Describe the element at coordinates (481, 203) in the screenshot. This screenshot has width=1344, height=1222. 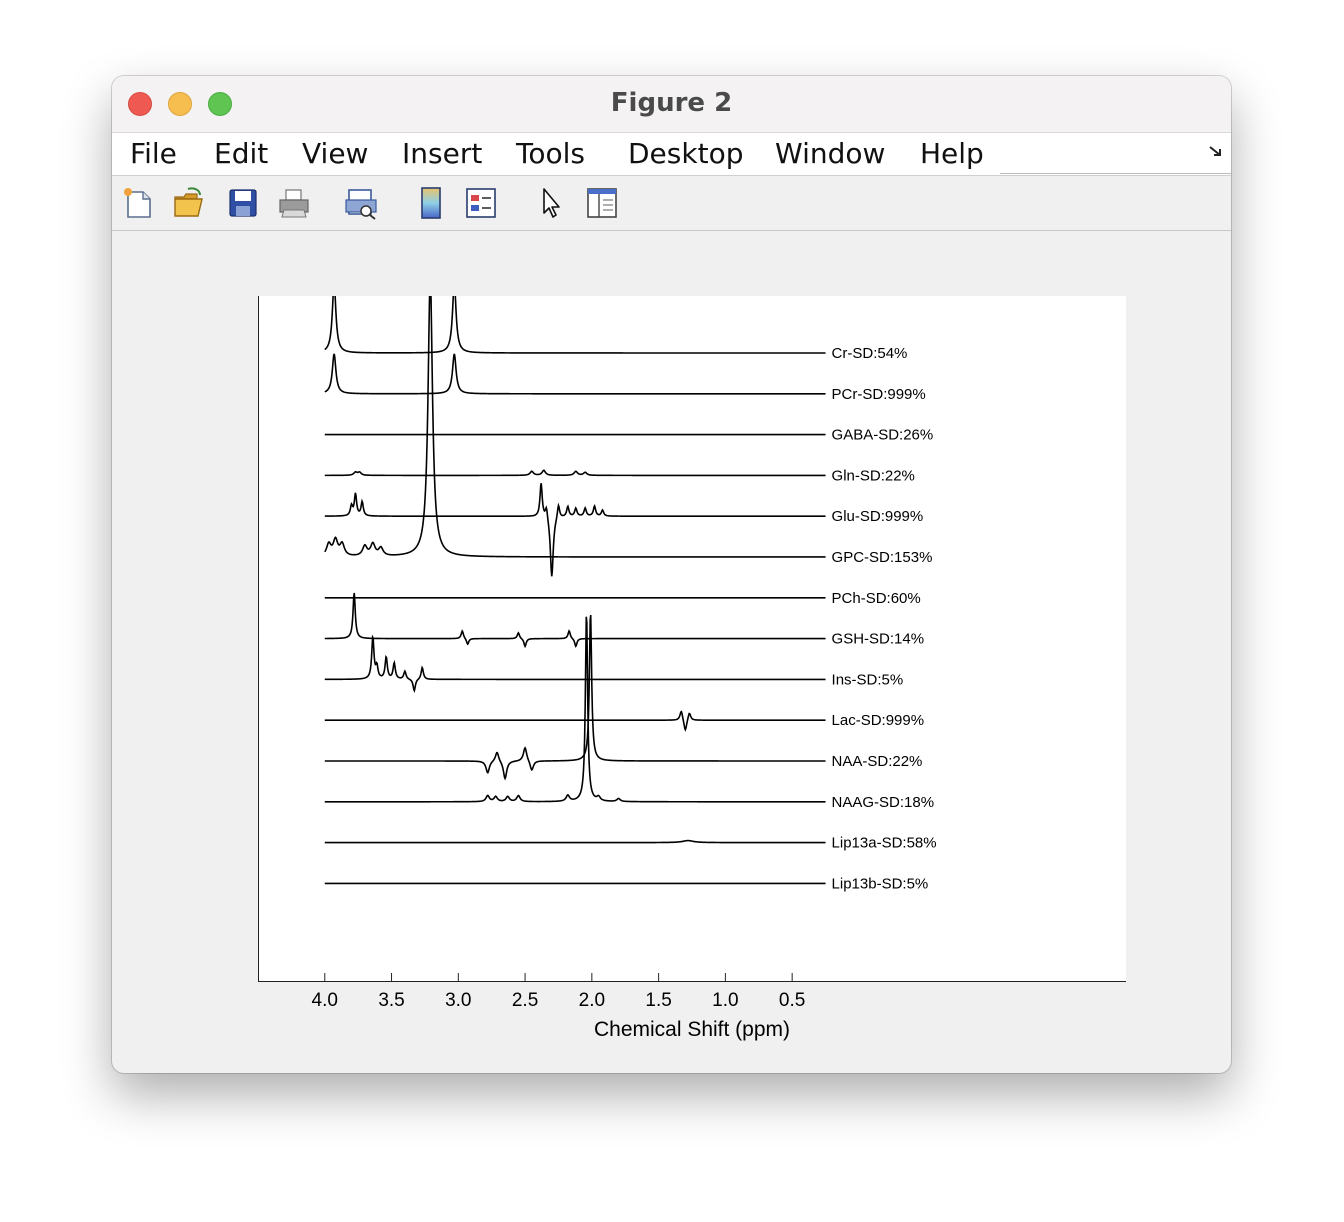
I see `legend-icon` at that location.